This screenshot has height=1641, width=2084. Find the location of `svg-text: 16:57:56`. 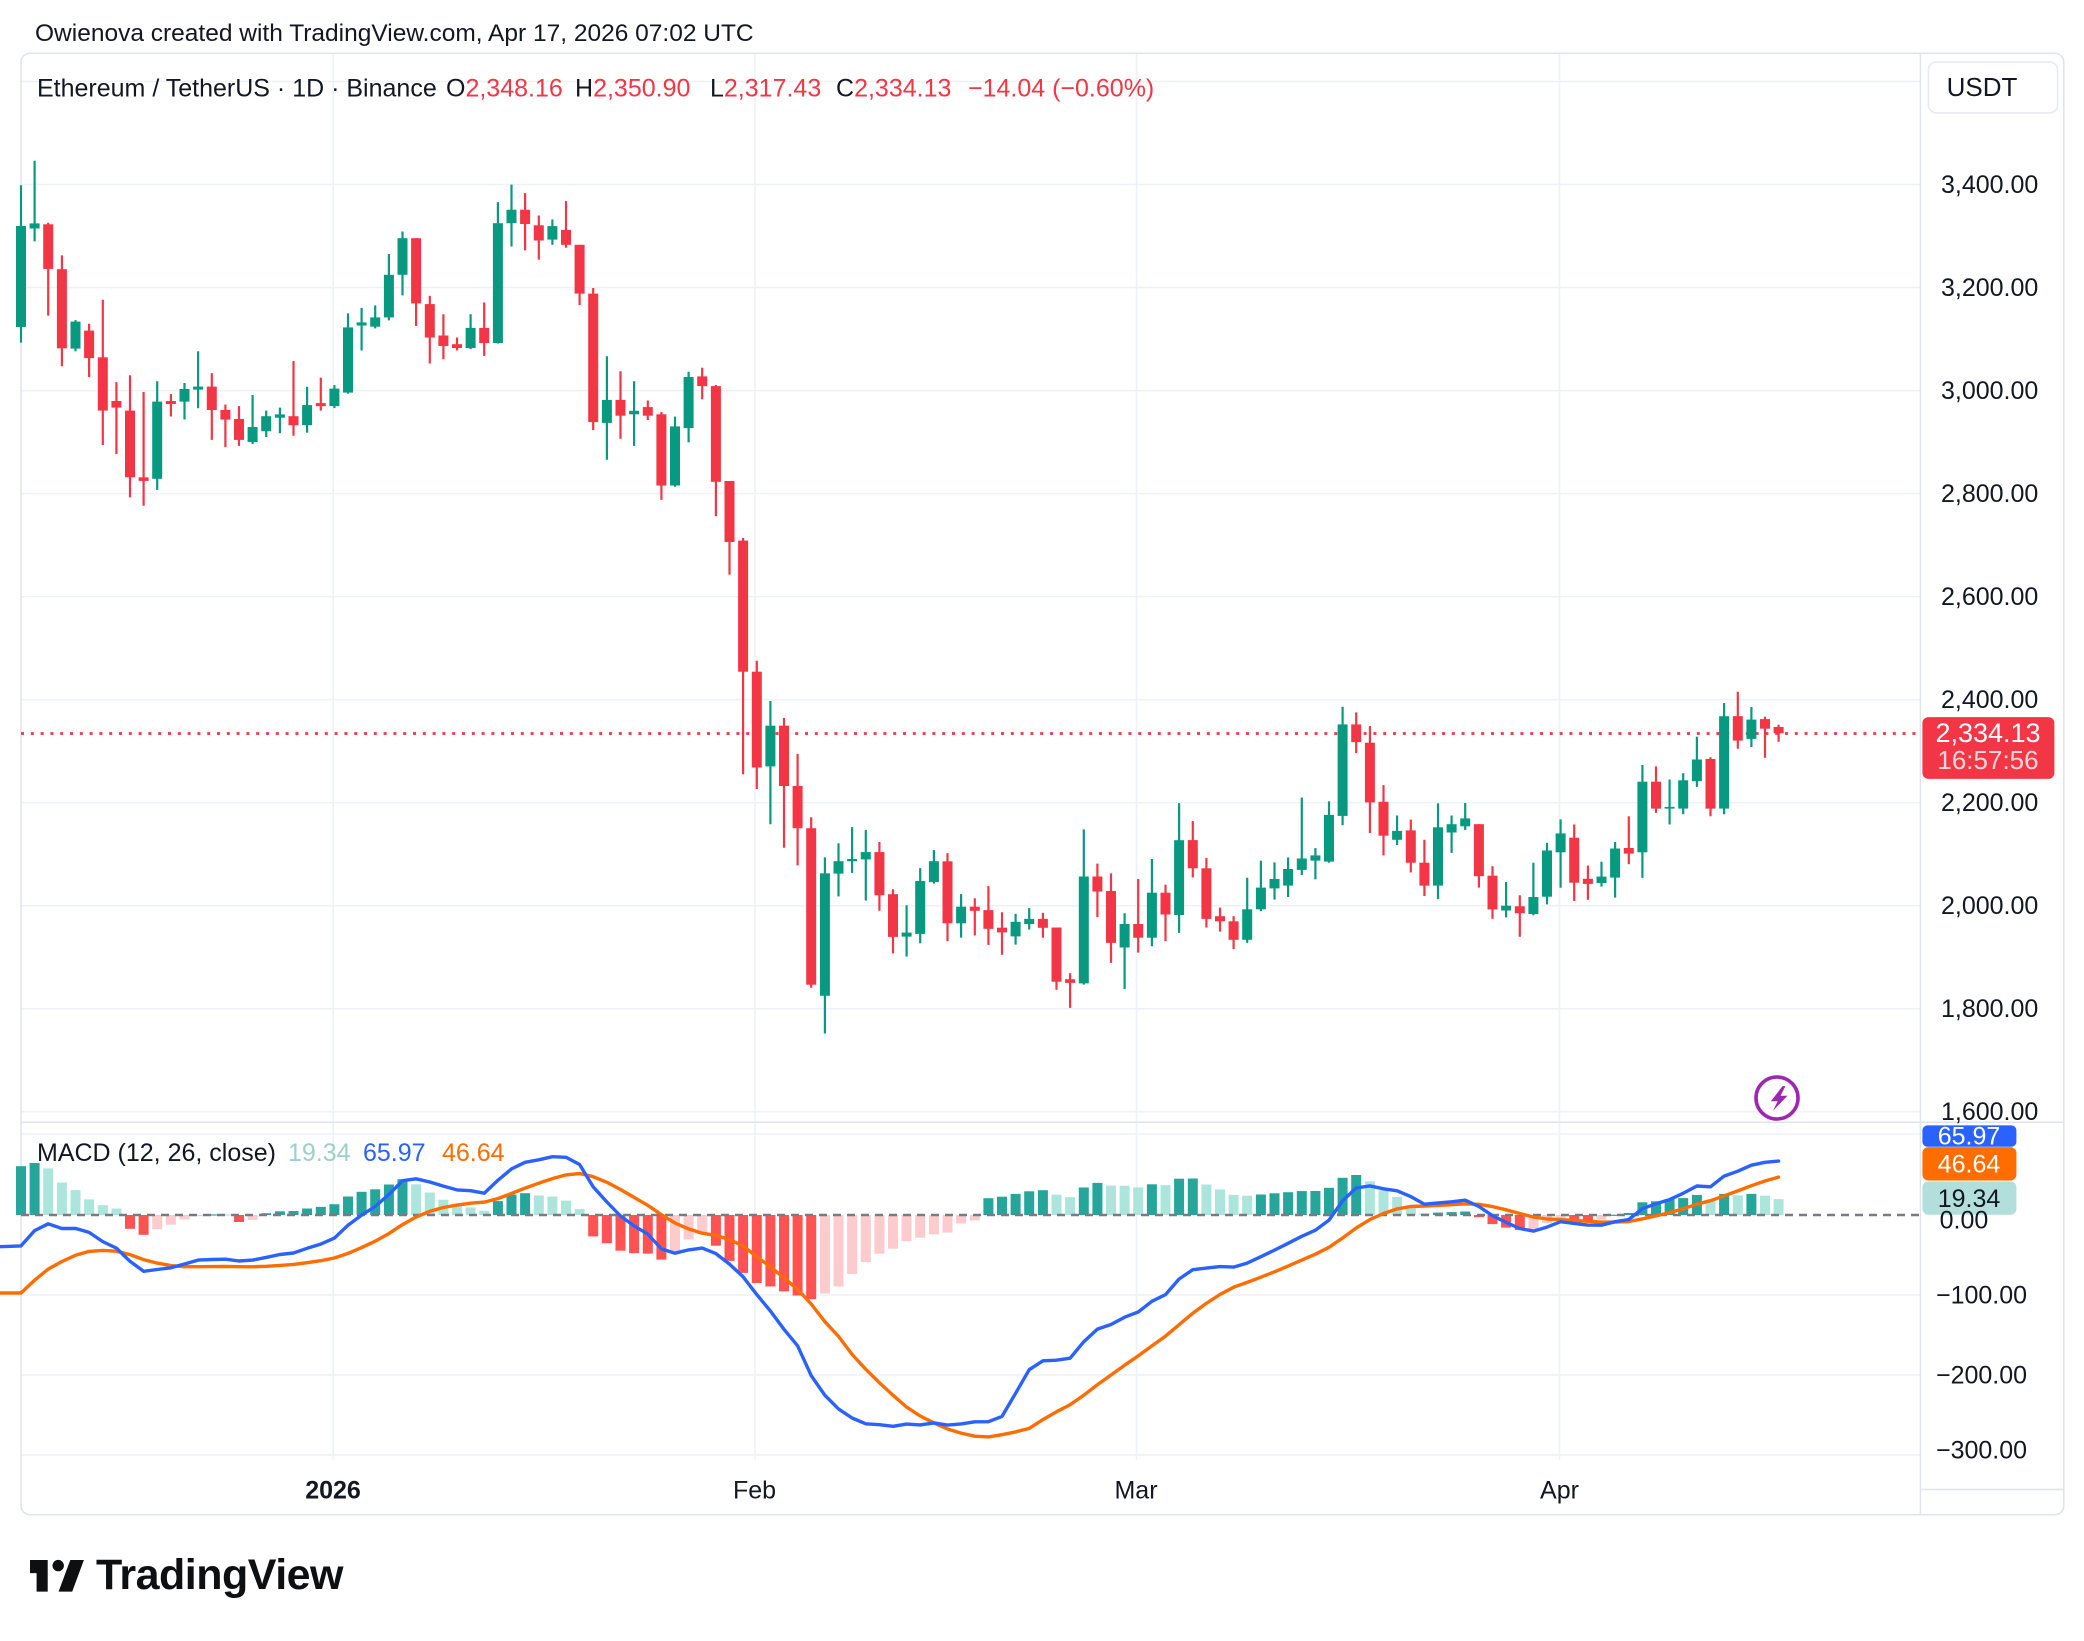

svg-text: 16:57:56 is located at coordinates (1987, 760).